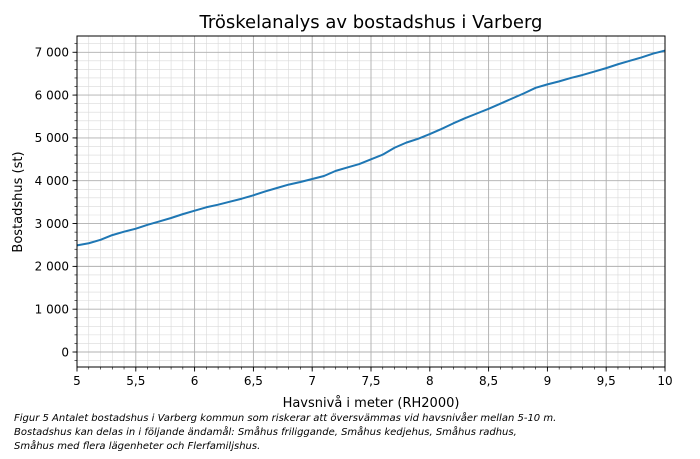 The width and height of the screenshot is (700, 459). I want to click on x-tick-label: 7, so click(312, 381).